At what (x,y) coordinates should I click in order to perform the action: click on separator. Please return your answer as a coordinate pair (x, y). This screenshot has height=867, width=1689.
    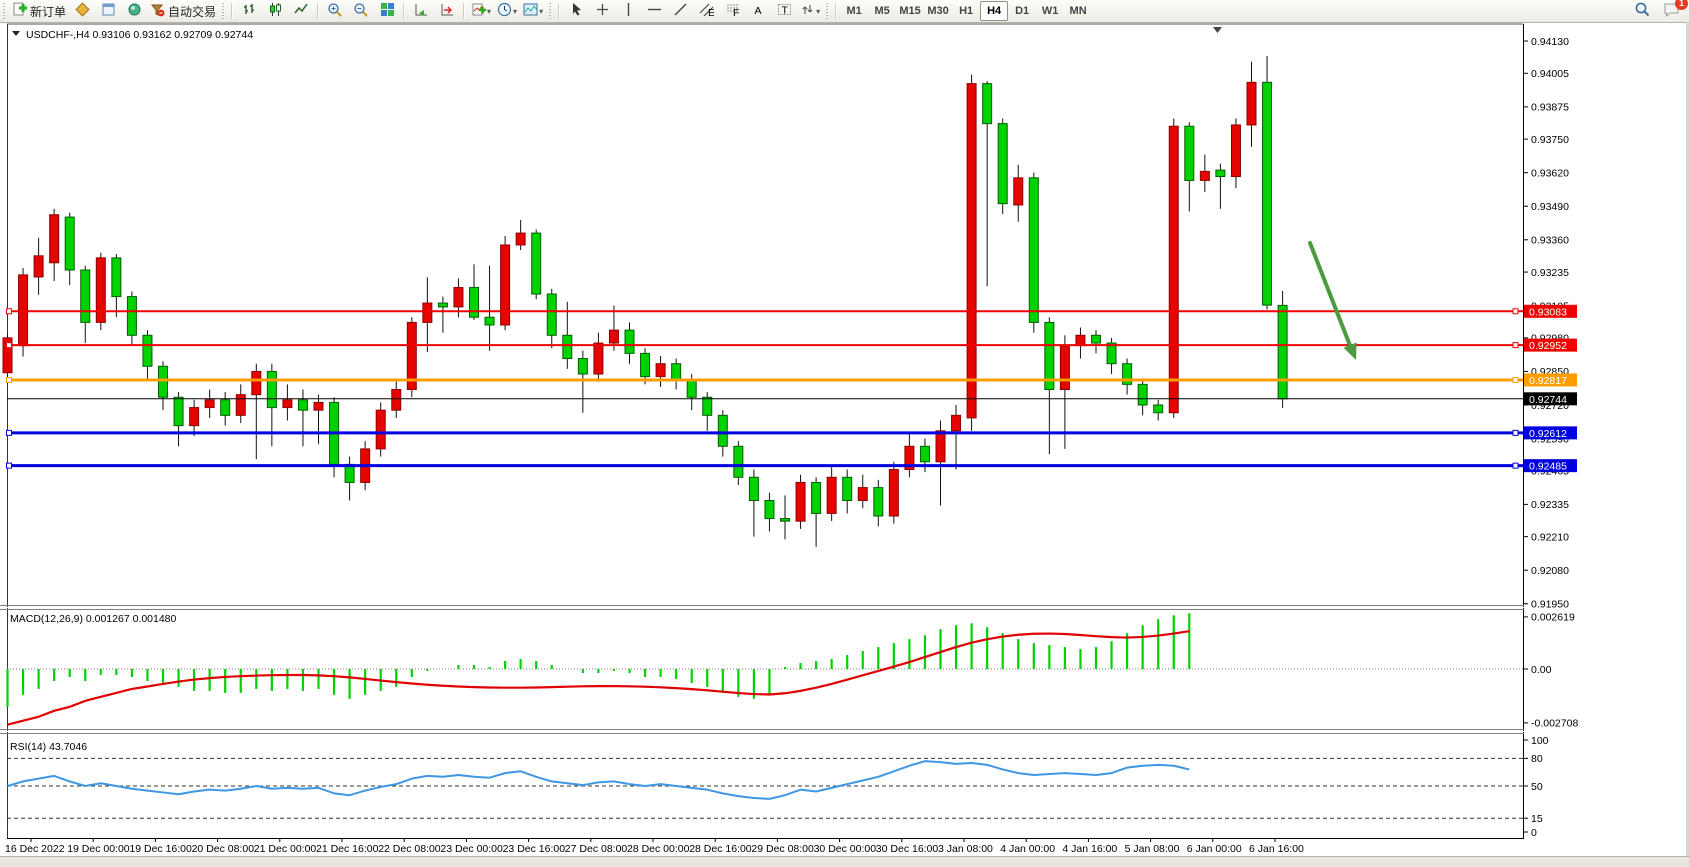
    Looking at the image, I should click on (232, 11).